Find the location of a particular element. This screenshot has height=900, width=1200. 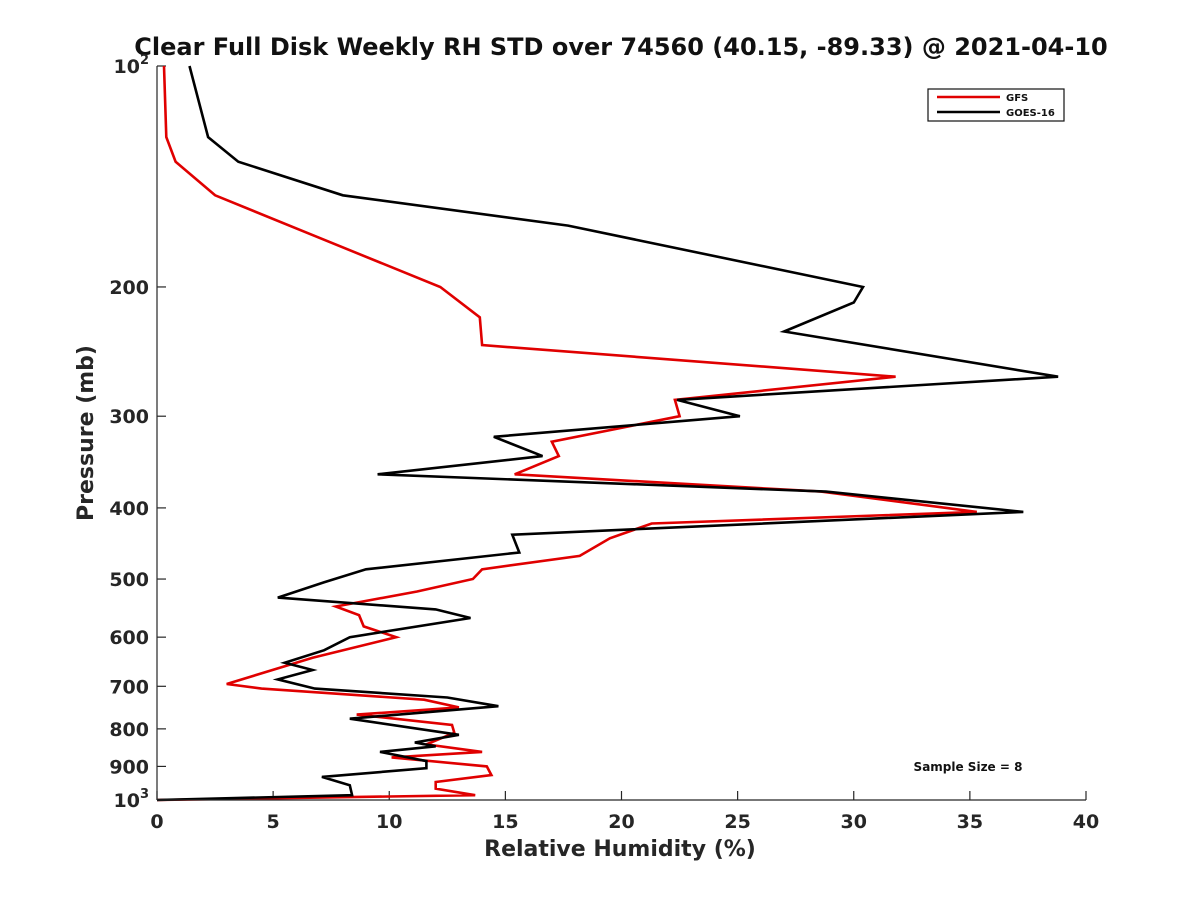

x-tick-label: 30 is located at coordinates (854, 822).